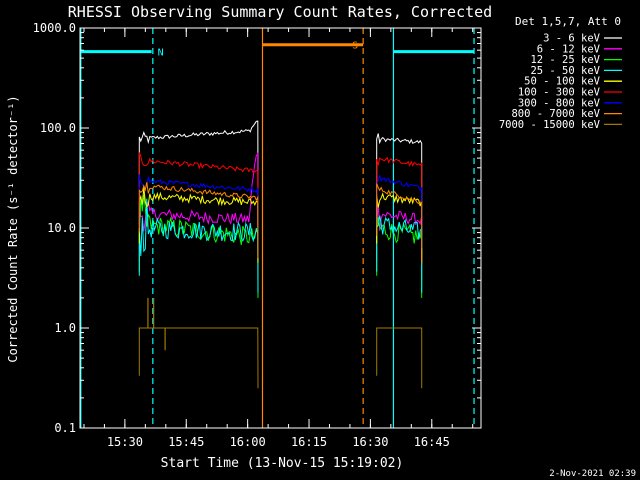 The image size is (640, 480). I want to click on x-tick-label-2: 16:00, so click(248, 442).